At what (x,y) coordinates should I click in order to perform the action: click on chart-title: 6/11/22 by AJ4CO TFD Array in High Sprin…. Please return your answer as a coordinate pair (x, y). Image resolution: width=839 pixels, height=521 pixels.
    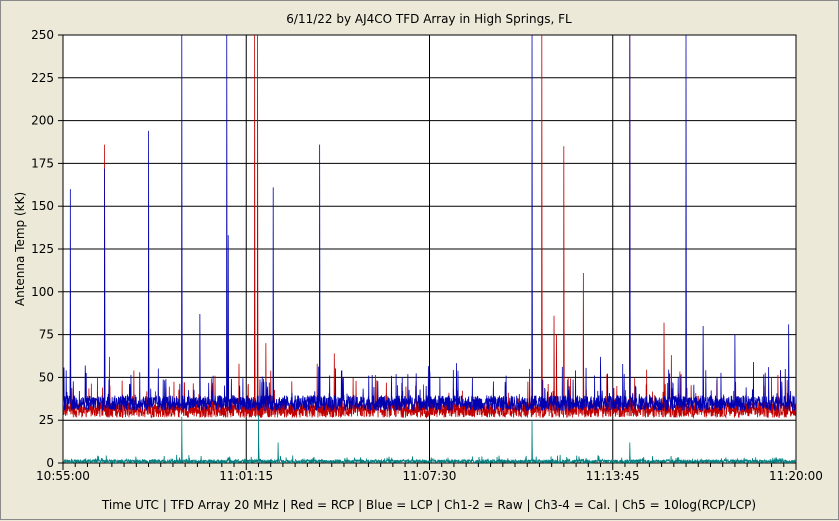
    Looking at the image, I should click on (429, 19).